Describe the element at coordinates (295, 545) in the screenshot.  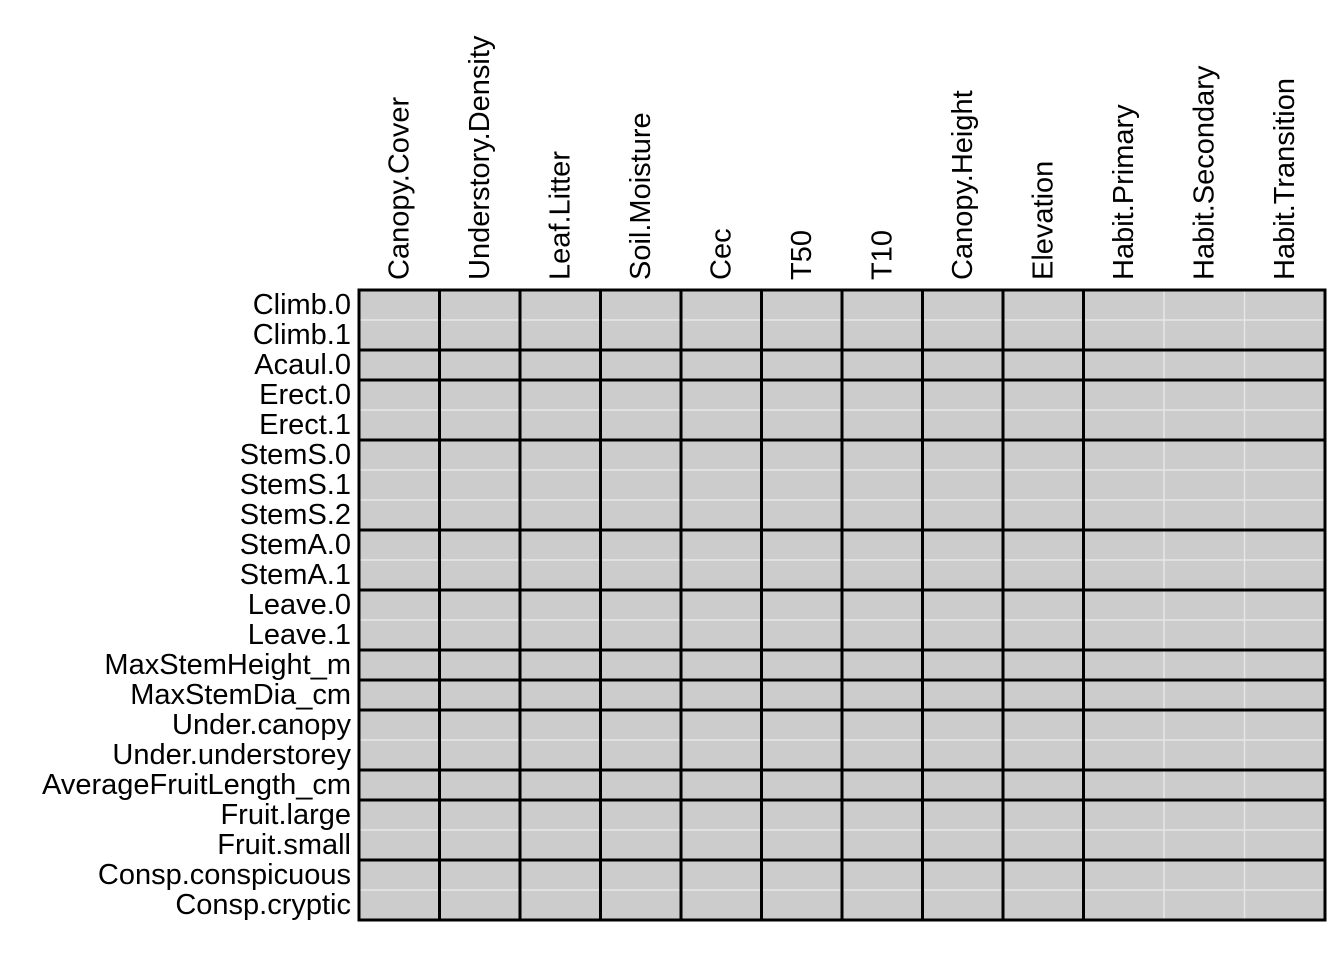
I see `row-label: StemA.0` at that location.